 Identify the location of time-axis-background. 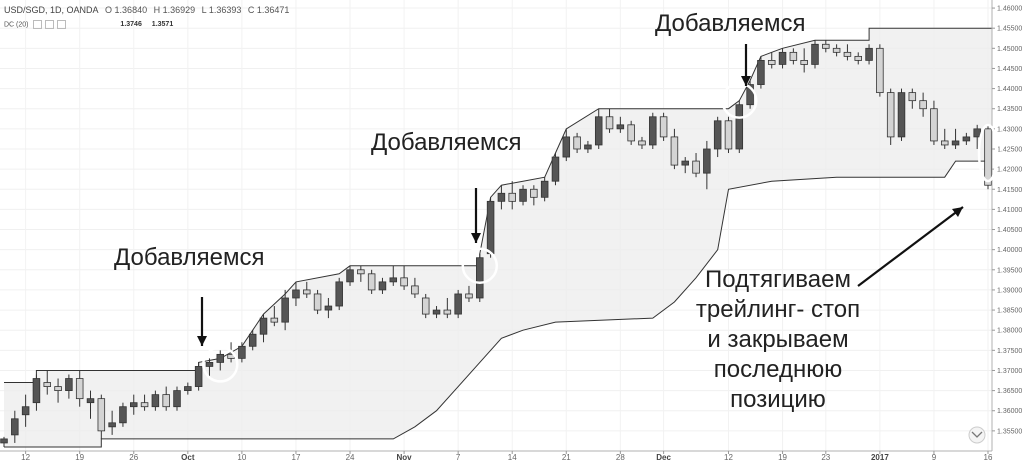
(496, 456).